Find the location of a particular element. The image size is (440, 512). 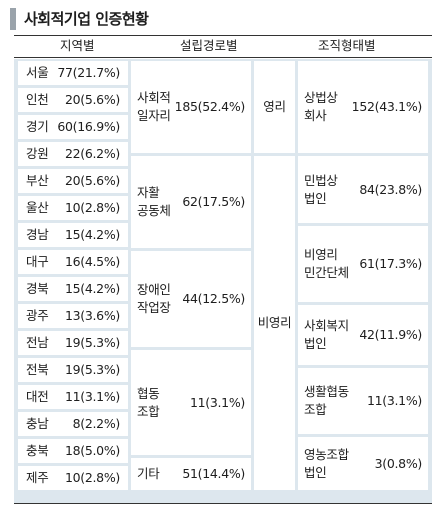

region-value: 77(21.7%) is located at coordinates (88, 72).